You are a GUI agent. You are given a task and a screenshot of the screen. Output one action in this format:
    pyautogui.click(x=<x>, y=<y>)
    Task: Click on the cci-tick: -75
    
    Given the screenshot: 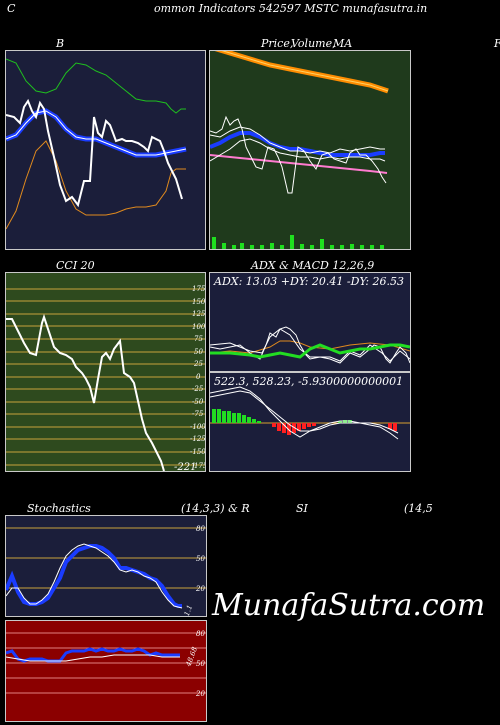 What is the action you would take?
    pyautogui.click(x=198, y=414)
    